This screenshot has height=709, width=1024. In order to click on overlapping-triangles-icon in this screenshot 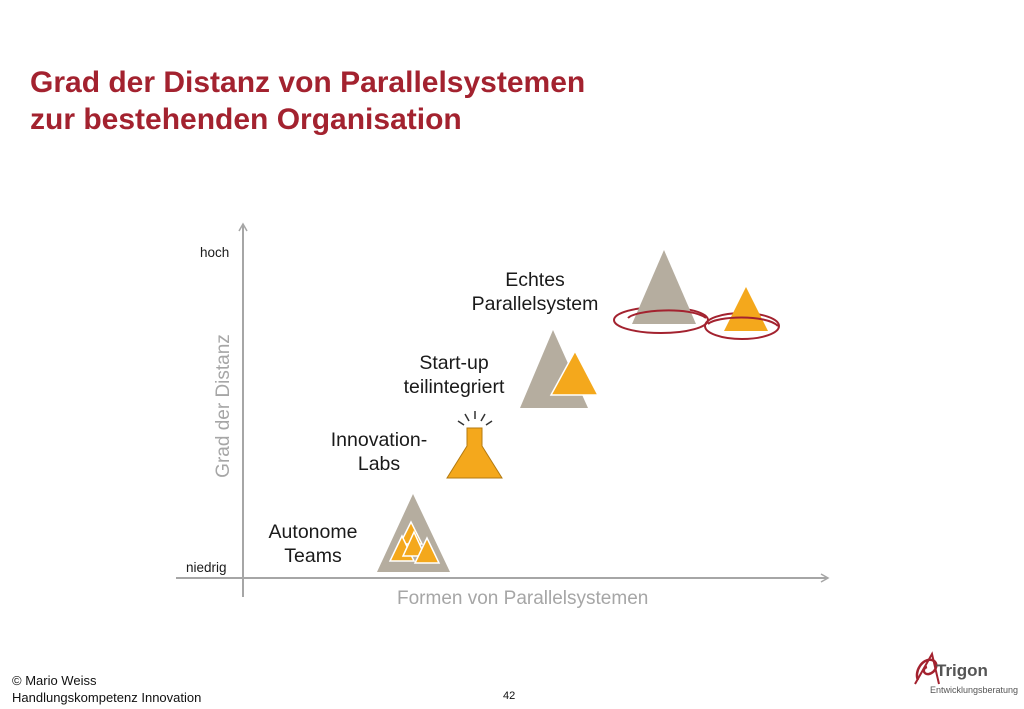, I will do `click(560, 369)`.